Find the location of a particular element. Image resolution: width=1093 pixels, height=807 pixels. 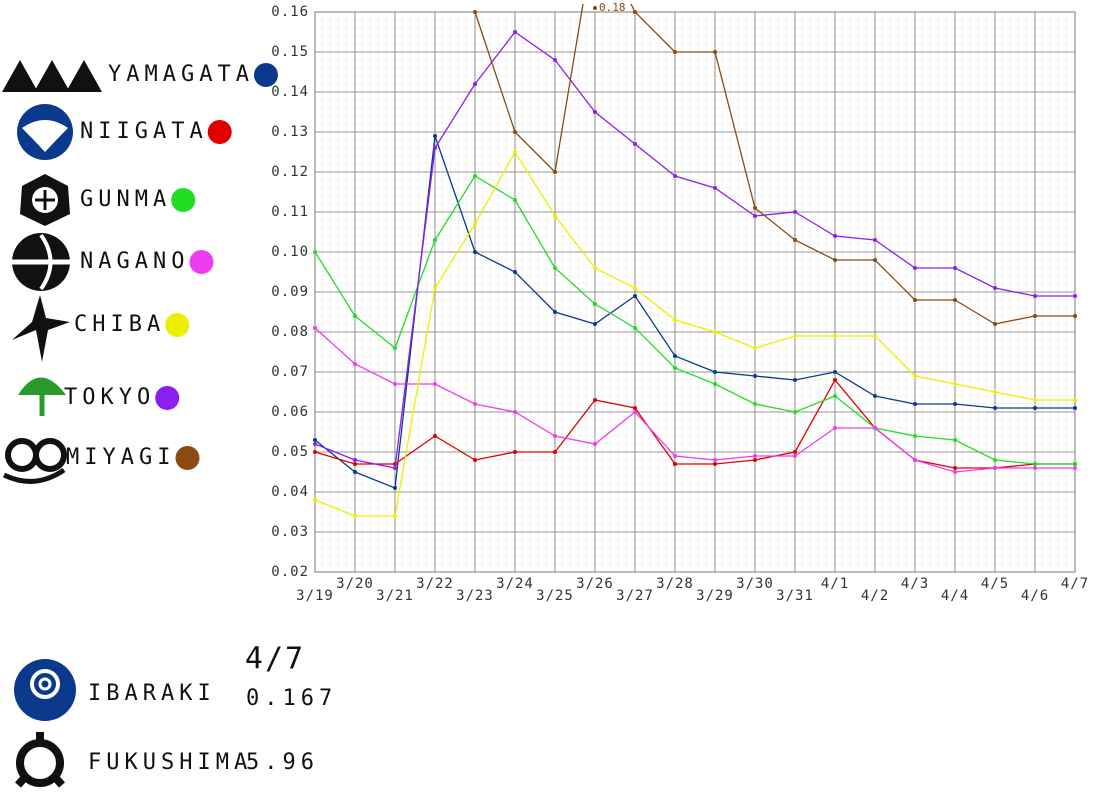

y-tick-label: 0.07 is located at coordinates (290, 372).